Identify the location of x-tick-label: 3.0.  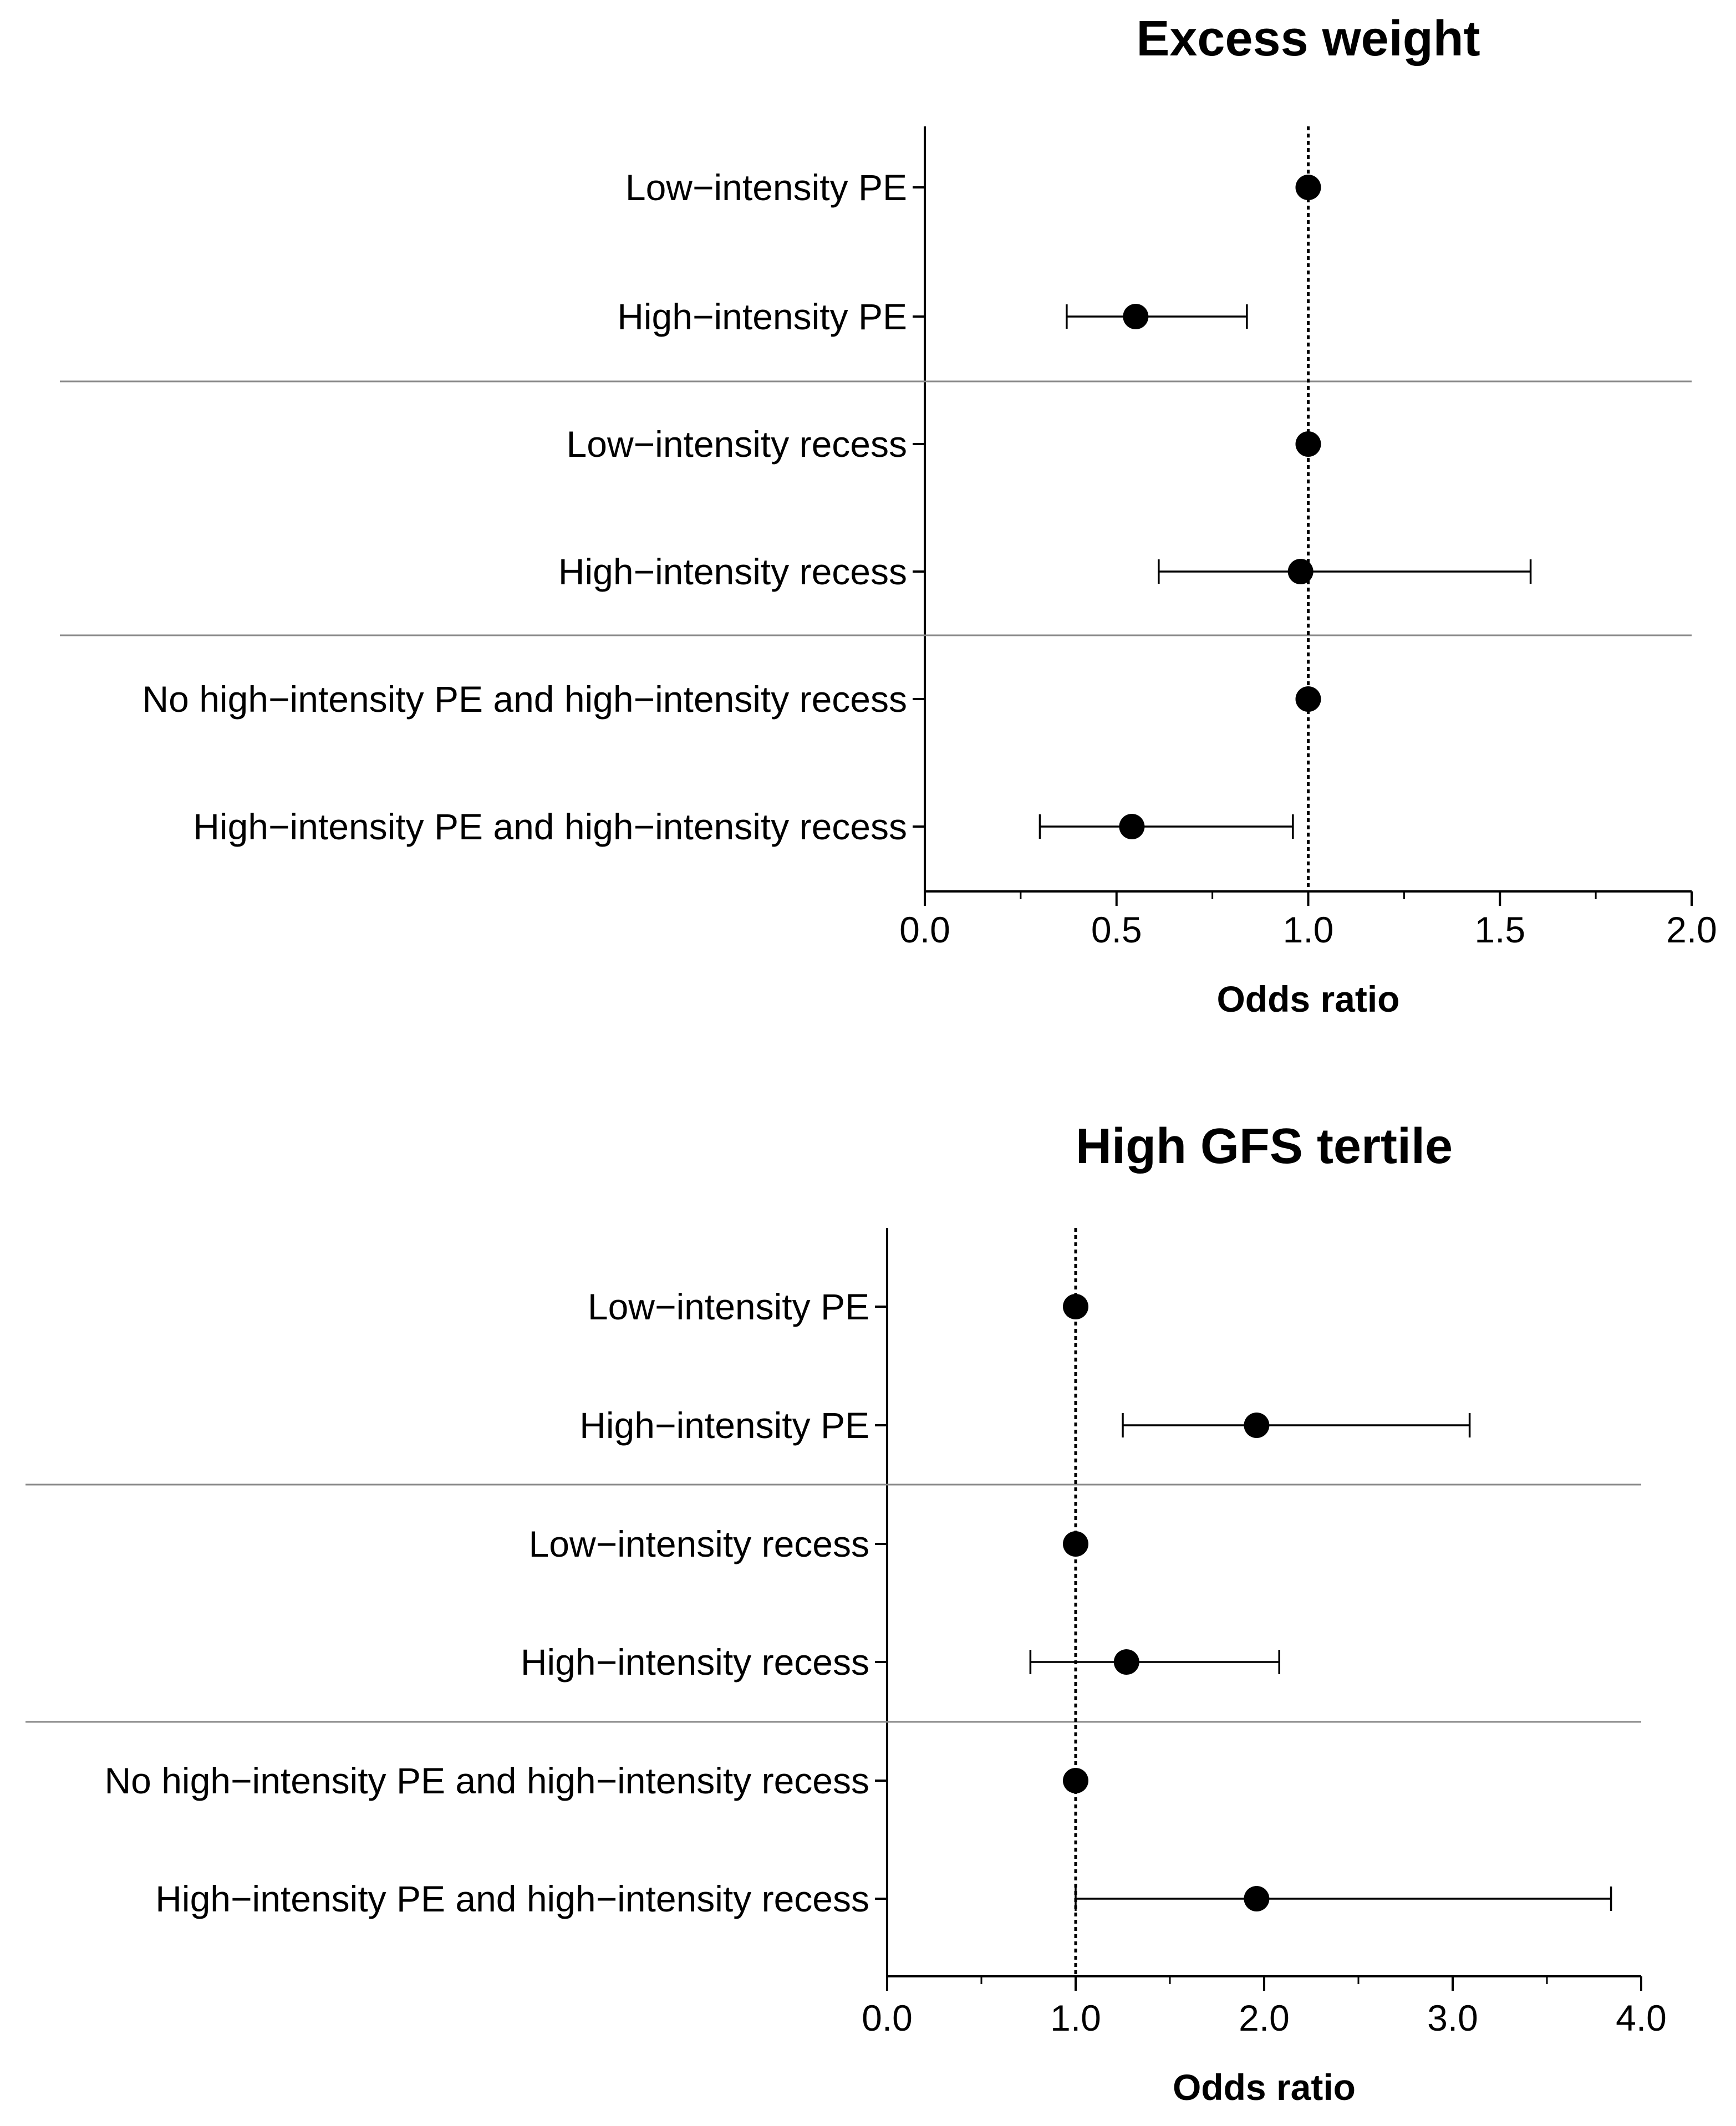
(1453, 2017).